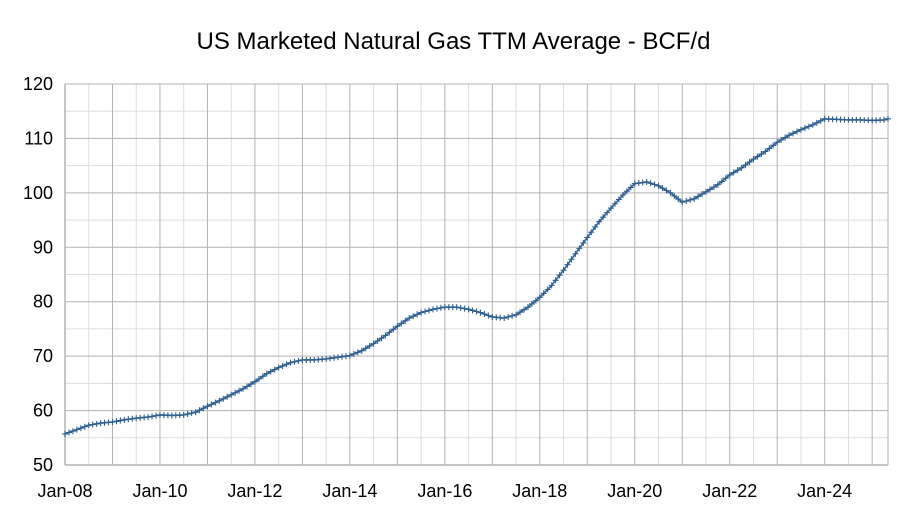  Describe the element at coordinates (349, 491) in the screenshot. I see `x-tick-label: Jan-14` at that location.